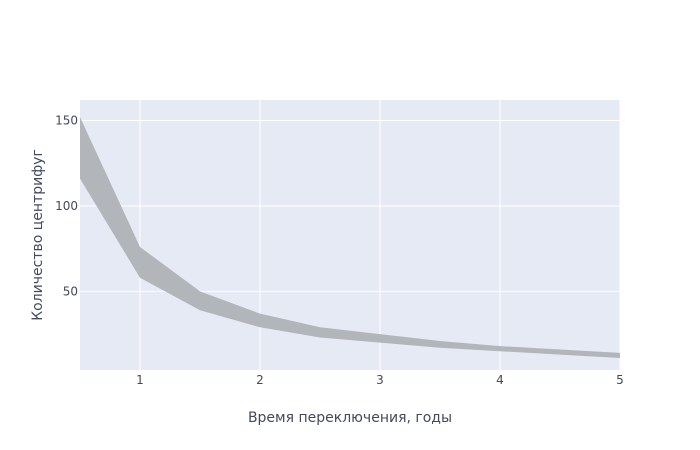  I want to click on x-tick-label: 3, so click(380, 380).